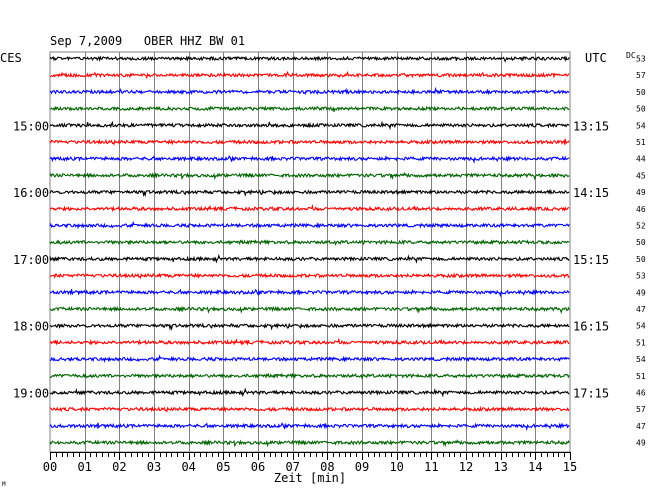 This screenshot has height=494, width=650. I want to click on x-tick-label: 08, so click(327, 467).